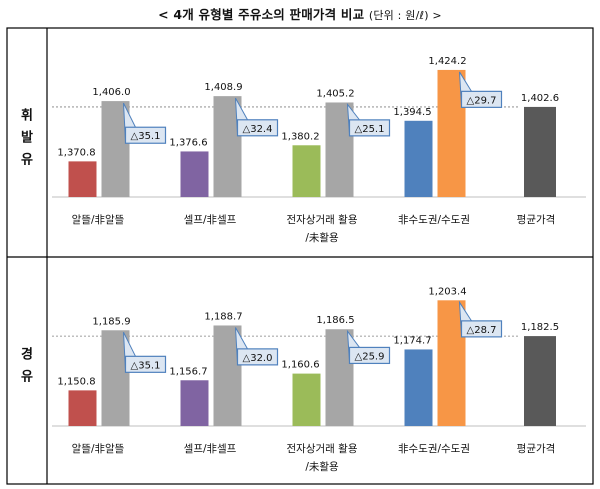 Image resolution: width=600 pixels, height=489 pixels. I want to click on gasoline-category-label: 평균가격, so click(536, 219).